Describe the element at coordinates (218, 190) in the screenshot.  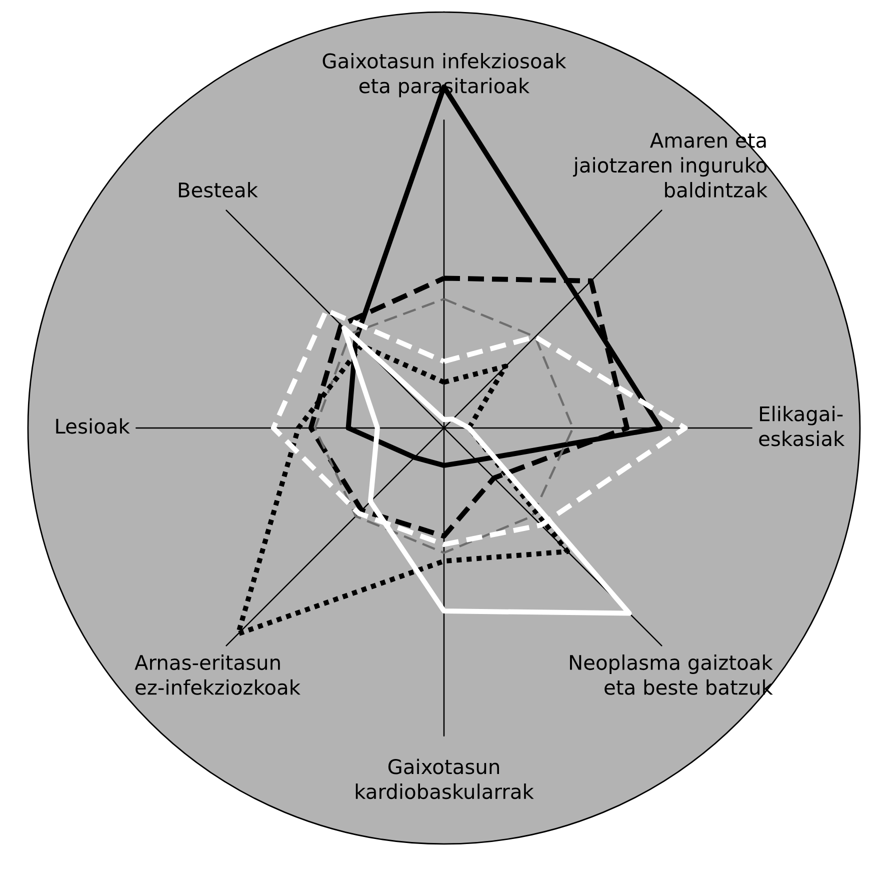
I see `spoke-label: Besteak` at that location.